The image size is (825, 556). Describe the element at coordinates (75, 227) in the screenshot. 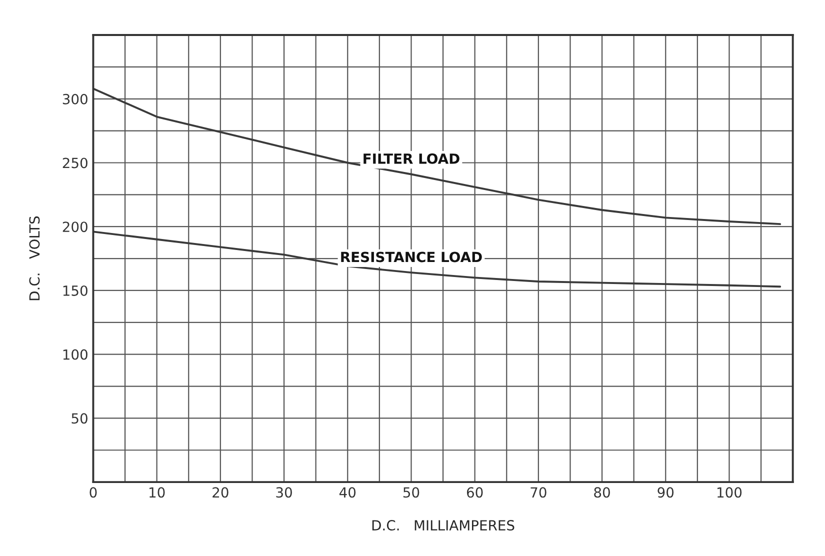

I see `y-tick-label: 200` at that location.